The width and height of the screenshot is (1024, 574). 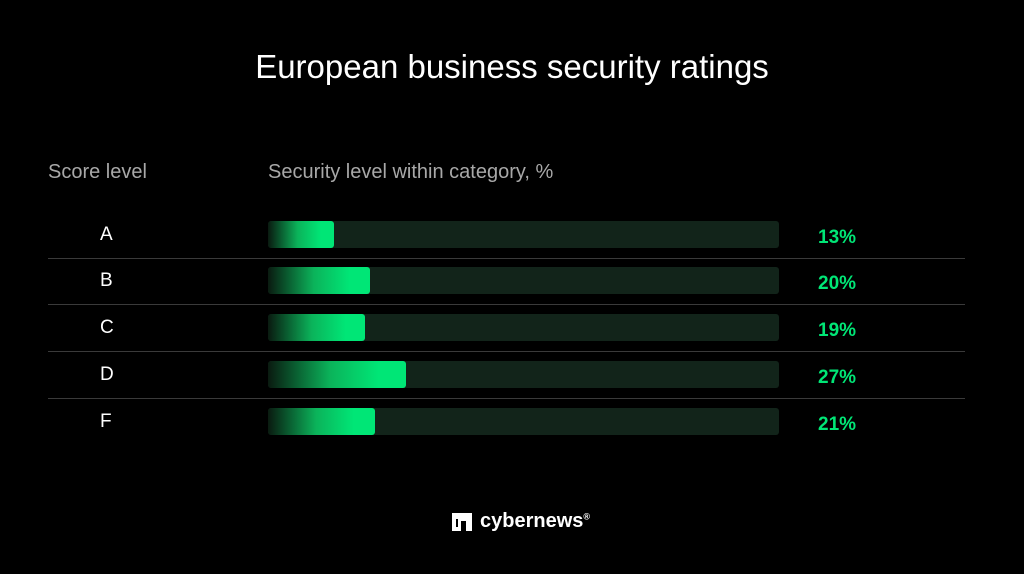 What do you see at coordinates (317, 327) in the screenshot?
I see `bar-c` at bounding box center [317, 327].